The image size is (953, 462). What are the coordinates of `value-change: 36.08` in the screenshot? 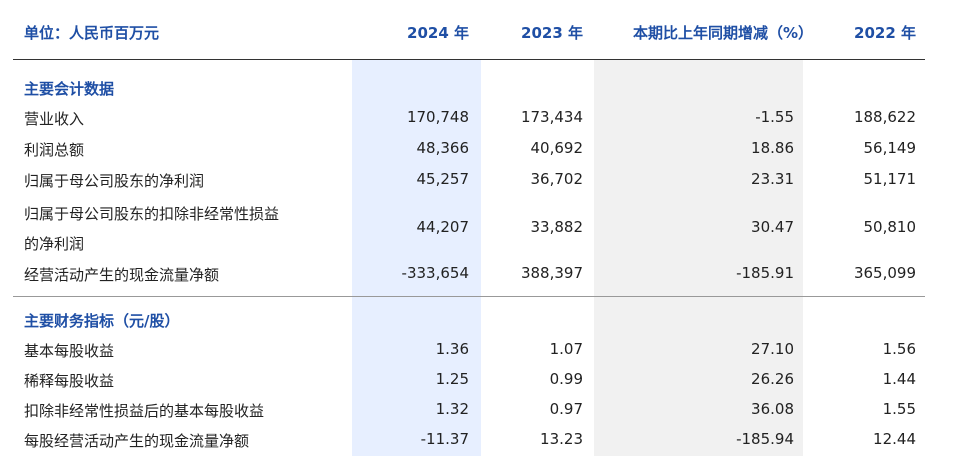 It's located at (772, 409).